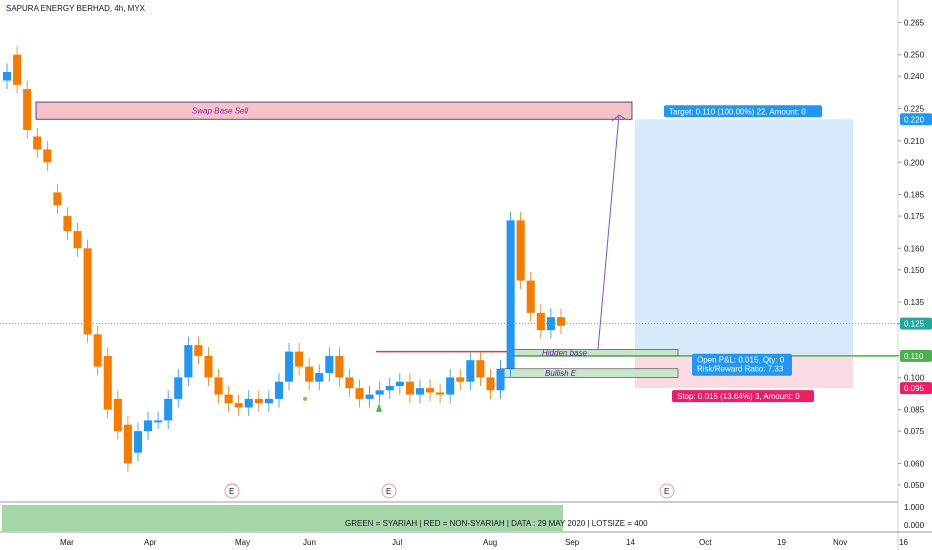 This screenshot has height=550, width=932. I want to click on pnl-label-bg, so click(742, 364).